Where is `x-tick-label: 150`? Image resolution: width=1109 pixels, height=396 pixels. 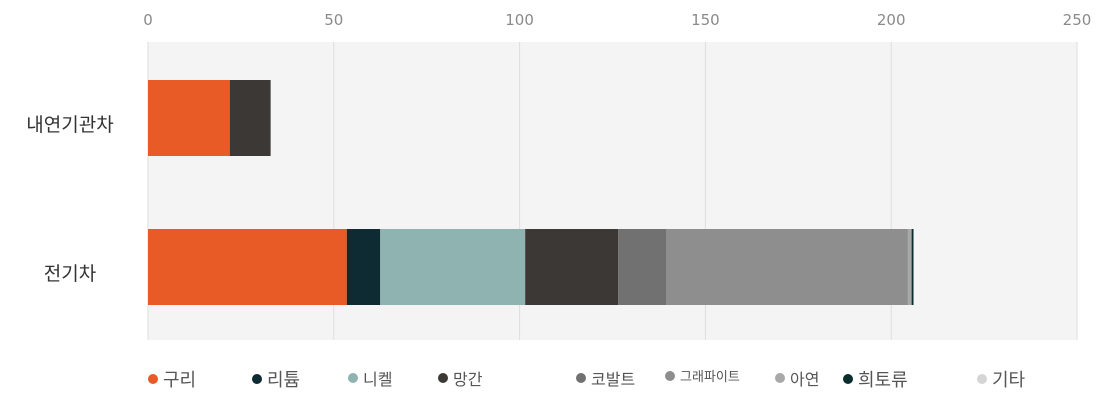
x-tick-label: 150 is located at coordinates (705, 20).